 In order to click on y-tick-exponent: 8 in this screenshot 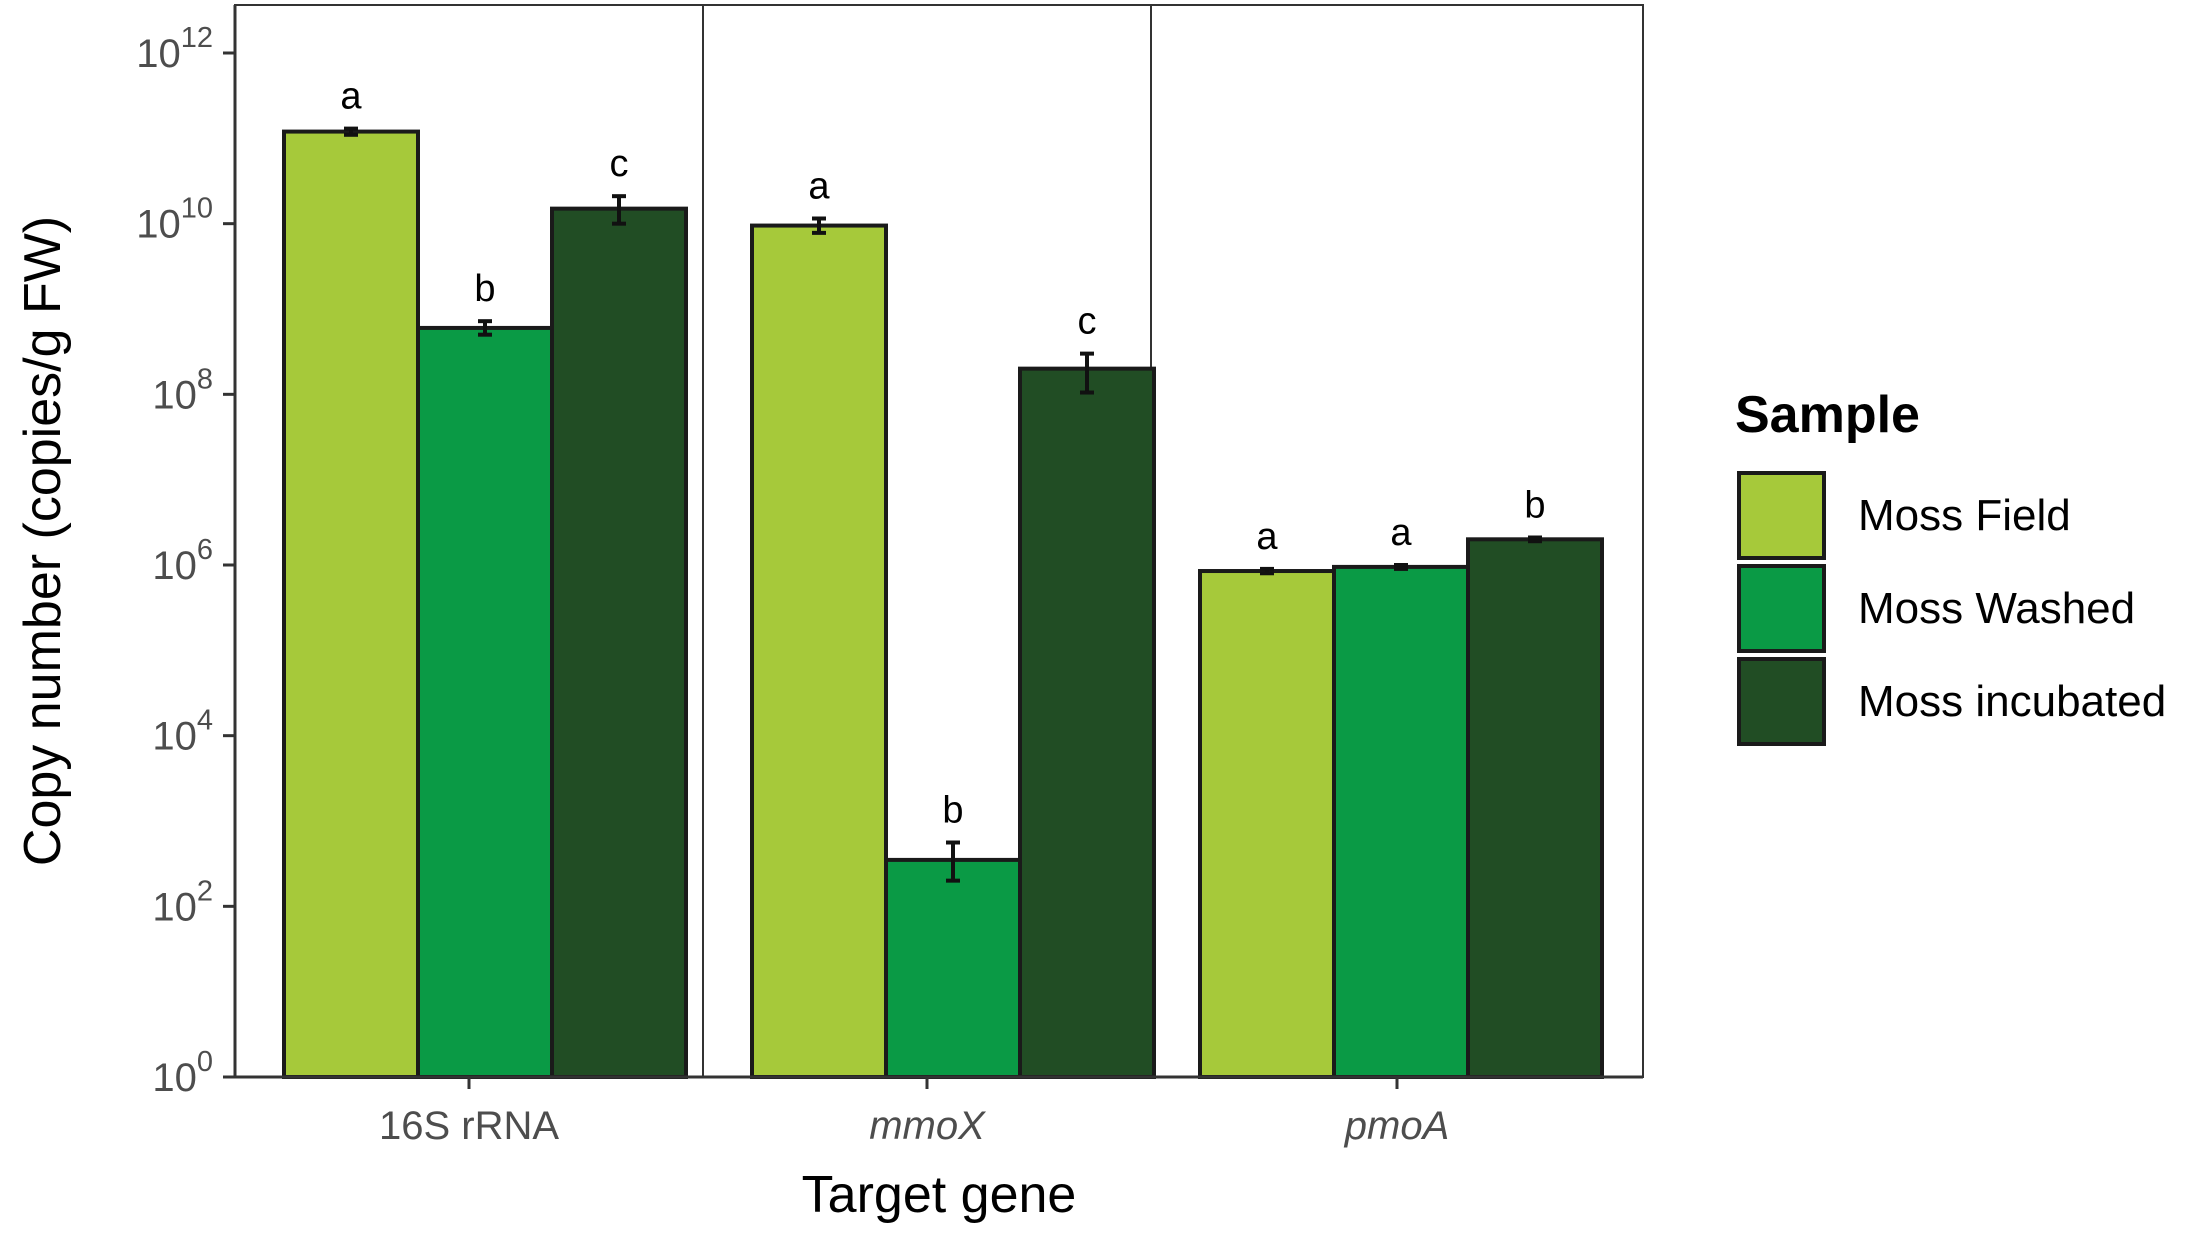, I will do `click(205, 379)`.